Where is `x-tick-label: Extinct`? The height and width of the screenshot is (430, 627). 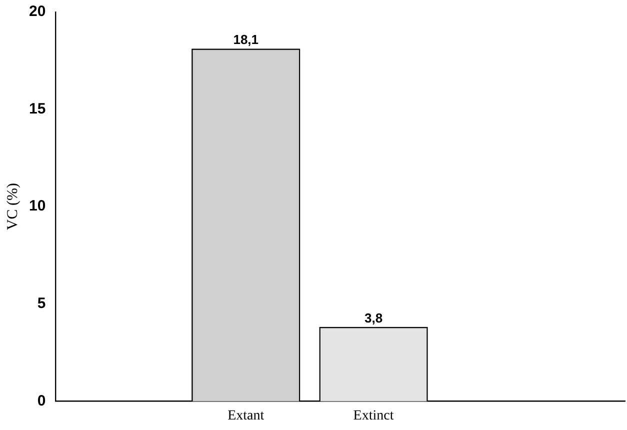 x-tick-label: Extinct is located at coordinates (373, 416).